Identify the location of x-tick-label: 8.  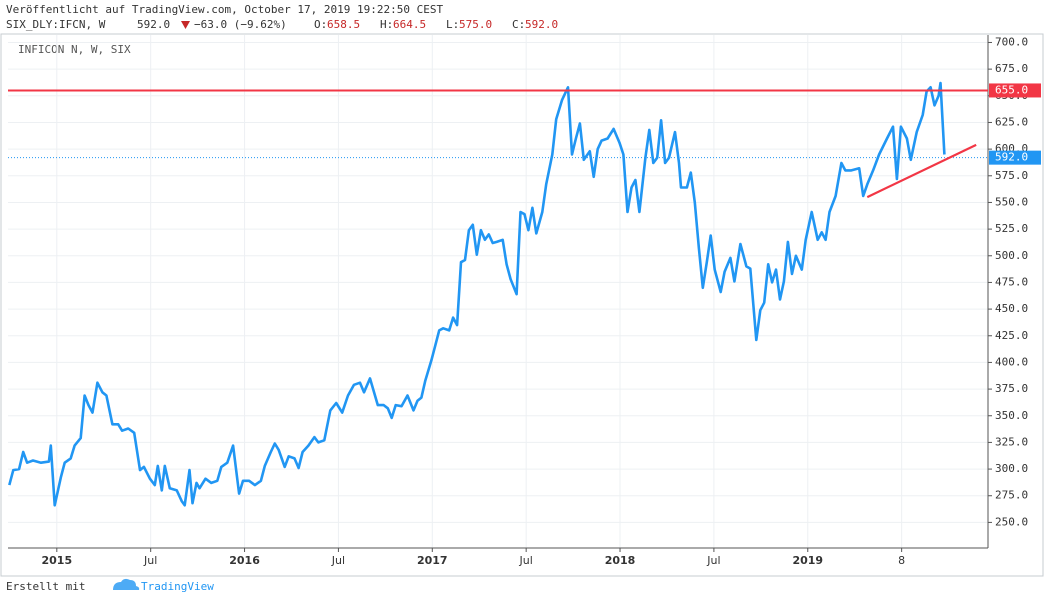
(901, 560).